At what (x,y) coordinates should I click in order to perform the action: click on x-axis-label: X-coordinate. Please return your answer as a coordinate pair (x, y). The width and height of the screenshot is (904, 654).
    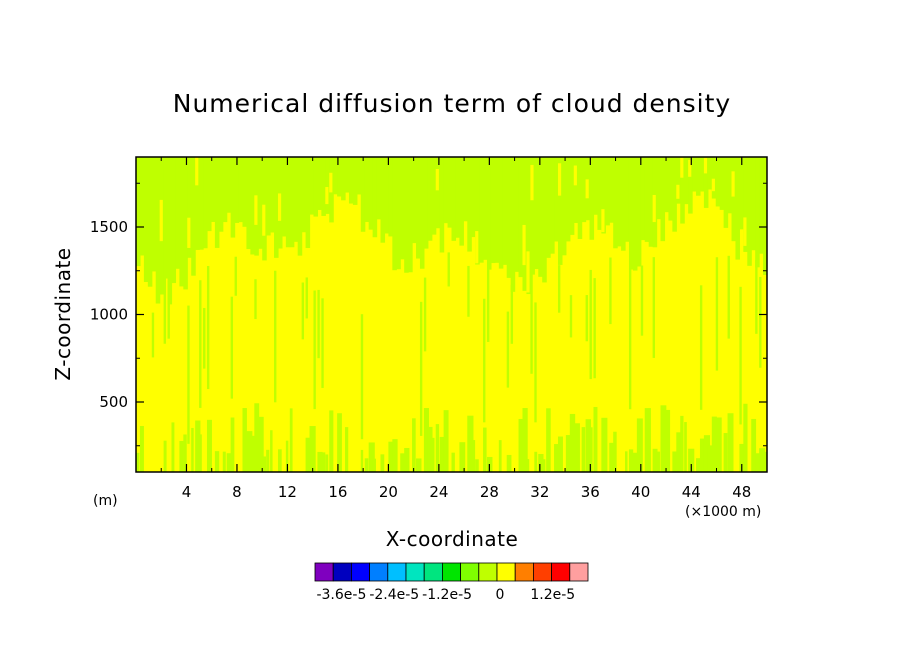
    Looking at the image, I should click on (452, 539).